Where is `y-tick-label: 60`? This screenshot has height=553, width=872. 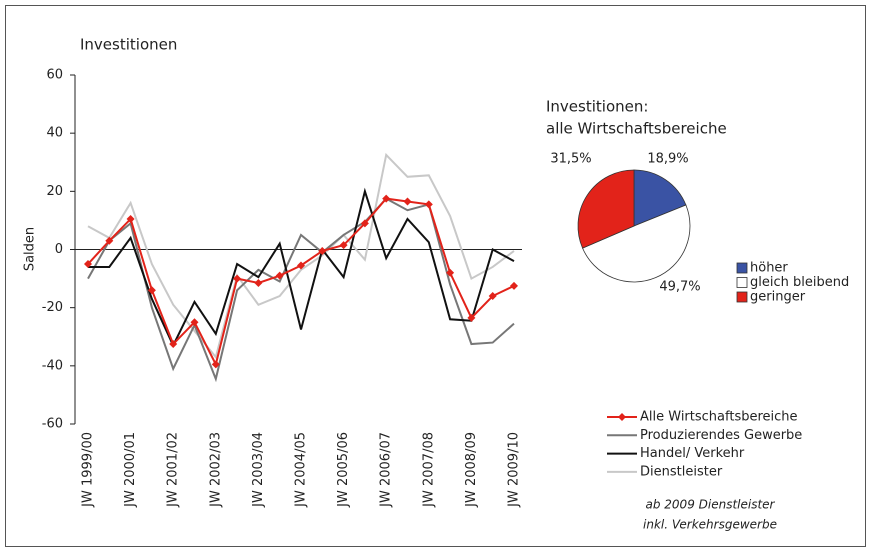 y-tick-label: 60 is located at coordinates (54, 75).